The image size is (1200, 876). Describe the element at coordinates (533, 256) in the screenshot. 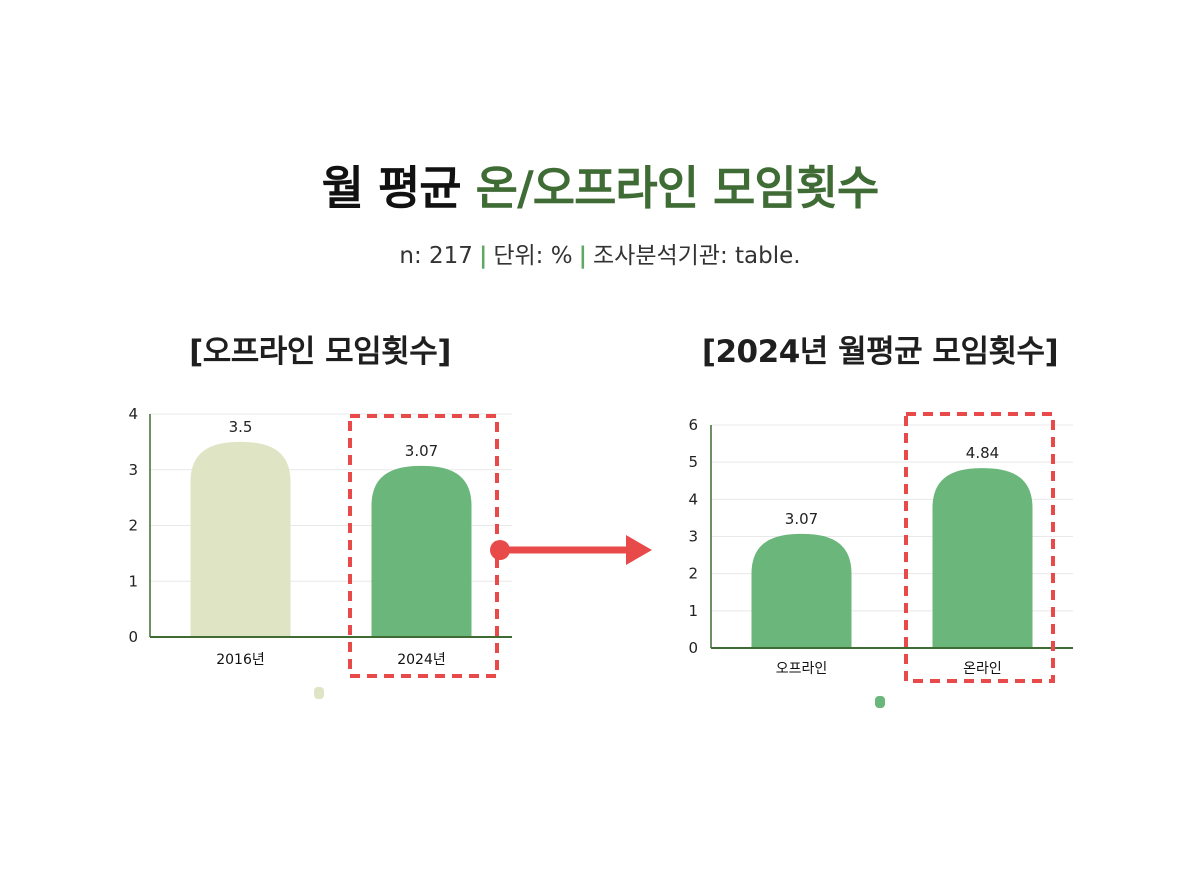

I see `unit-label: 단위: %` at that location.